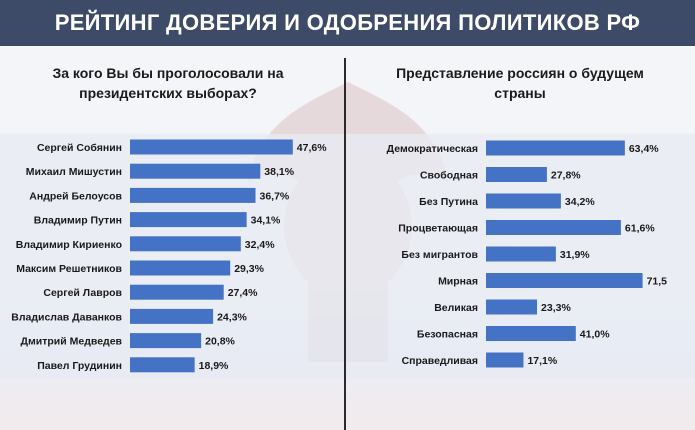 The width and height of the screenshot is (695, 430). I want to click on value-label: 27,8%, so click(566, 176).